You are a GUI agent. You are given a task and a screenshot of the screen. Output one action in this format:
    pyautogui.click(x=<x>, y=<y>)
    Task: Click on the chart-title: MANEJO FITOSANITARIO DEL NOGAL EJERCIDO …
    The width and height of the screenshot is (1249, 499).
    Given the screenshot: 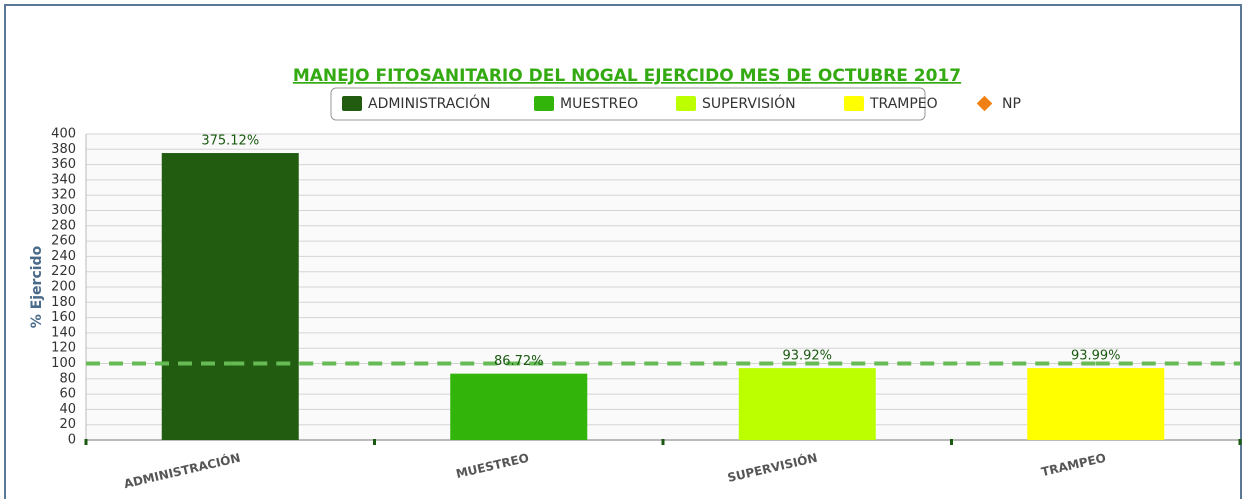 What is the action you would take?
    pyautogui.click(x=627, y=76)
    